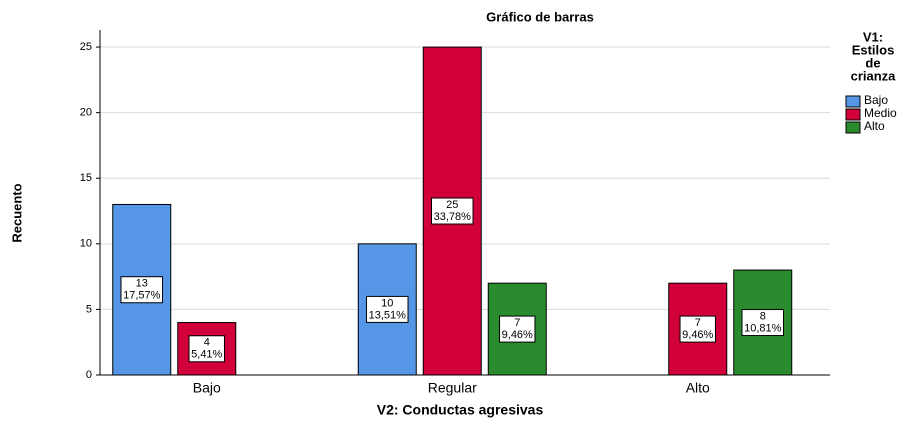 This screenshot has height=423, width=917. I want to click on y-tick-label: 0, so click(89, 375).